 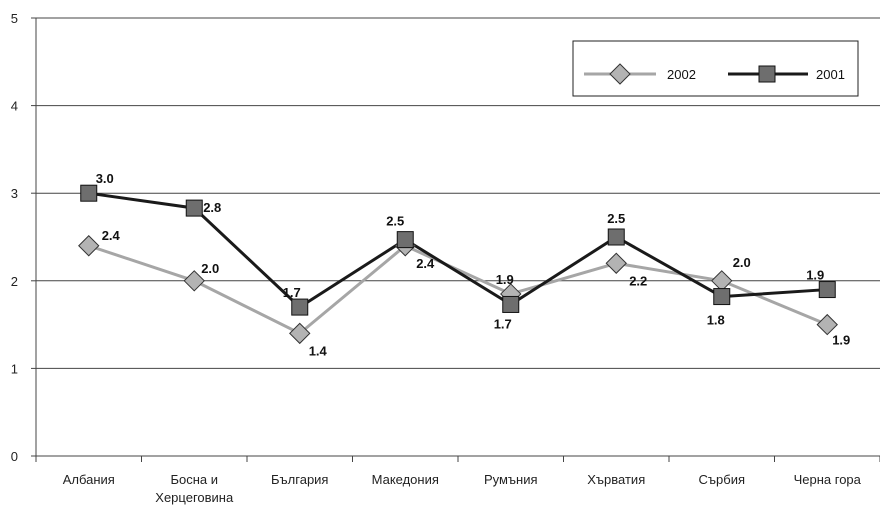 What do you see at coordinates (14, 281) in the screenshot?
I see `y-tick-label: 2` at bounding box center [14, 281].